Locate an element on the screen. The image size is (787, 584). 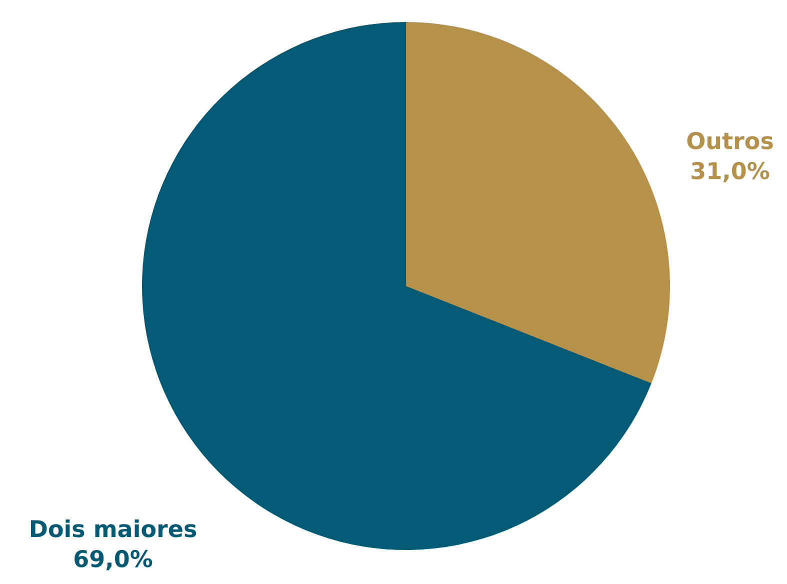
slice-label: Outros is located at coordinates (730, 142).